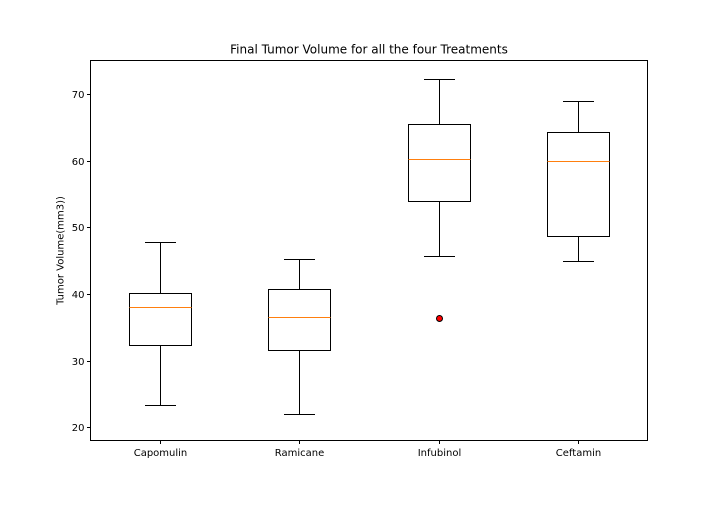 The height and width of the screenshot is (508, 720). Describe the element at coordinates (440, 453) in the screenshot. I see `x-tick-label: Infubinol` at that location.